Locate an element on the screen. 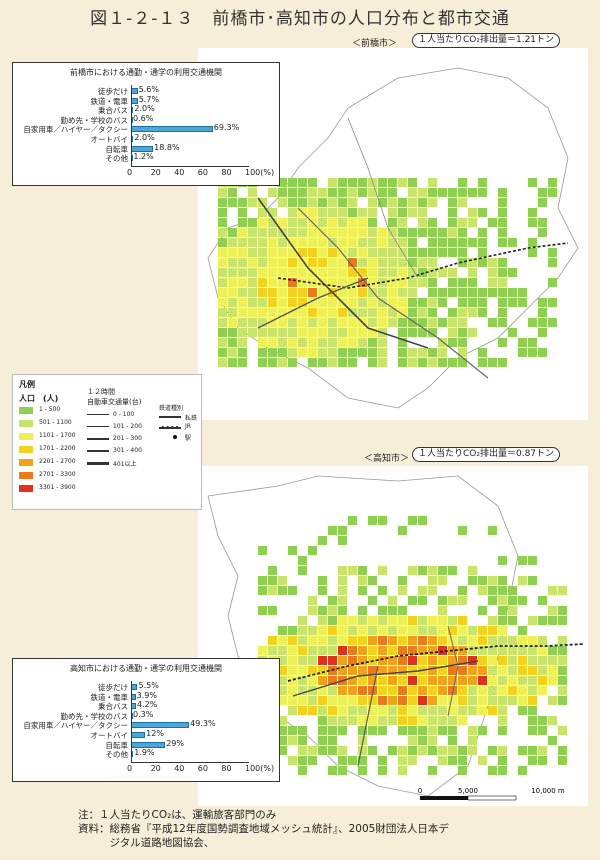  legend-population-label: 501 - 1100 is located at coordinates (55, 422).